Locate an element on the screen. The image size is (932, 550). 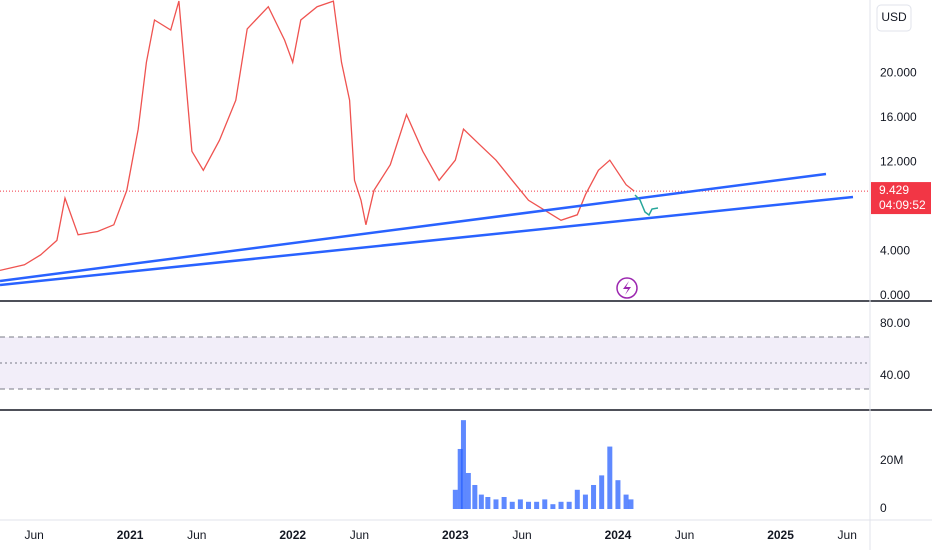
currency-button is located at coordinates (894, 18).